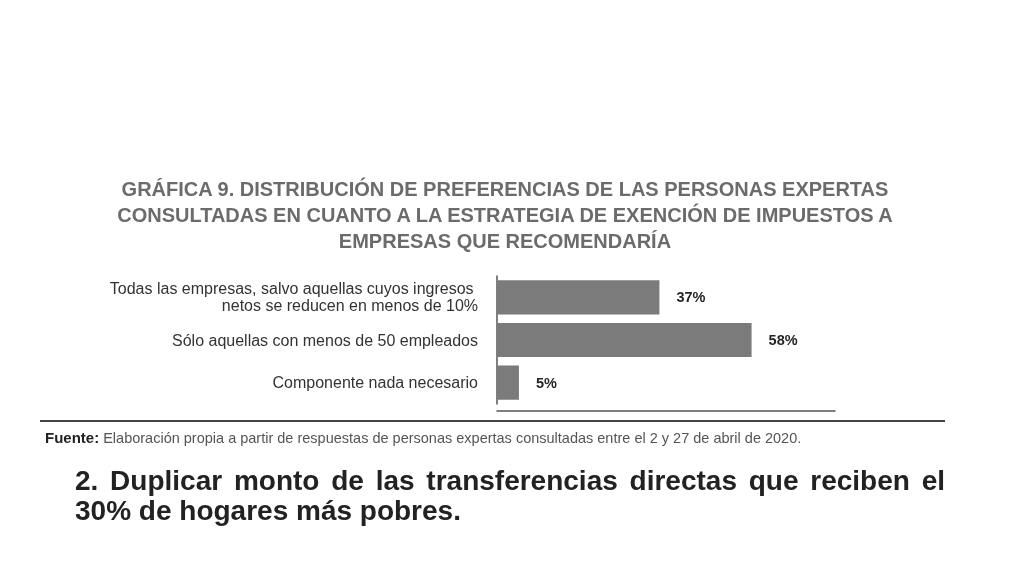 The height and width of the screenshot is (576, 1024). I want to click on data-label: 58%, so click(783, 340).